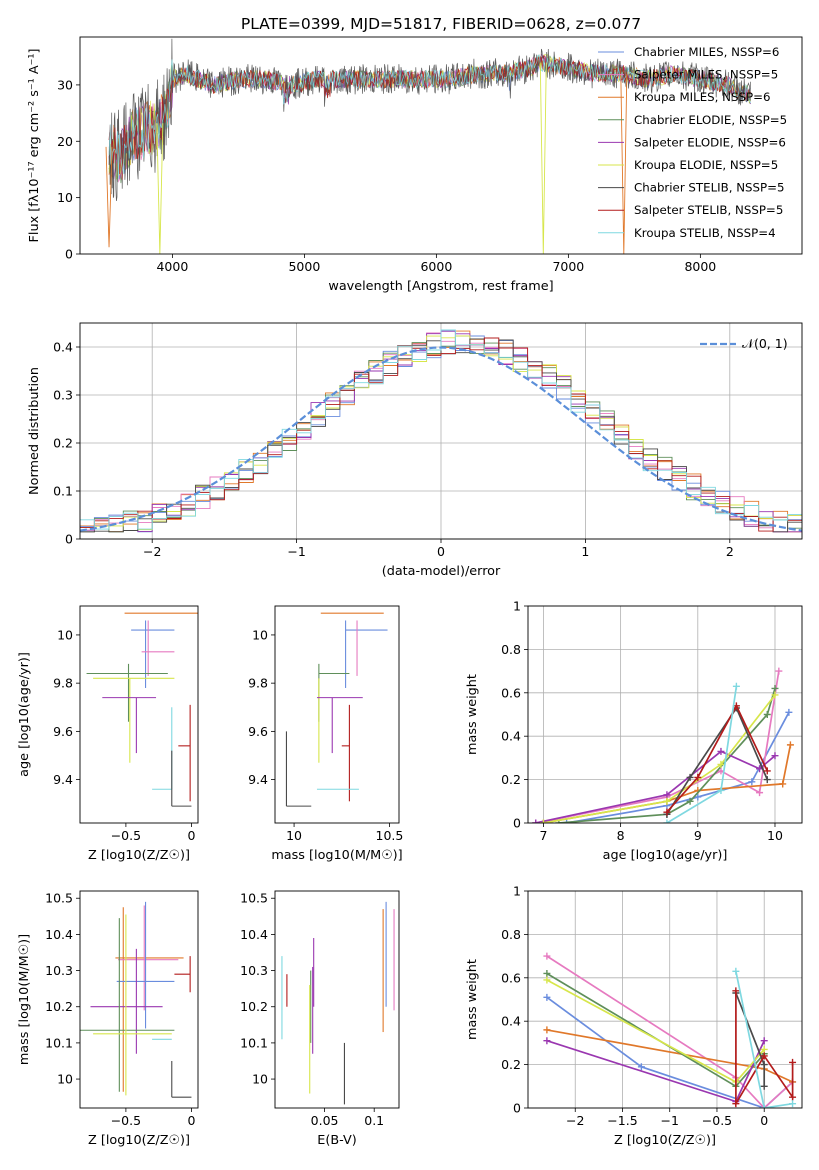 This screenshot has width=819, height=1170. What do you see at coordinates (258, 731) in the screenshot?
I see `age_vs_mass-ytick-label: 9.6` at bounding box center [258, 731].